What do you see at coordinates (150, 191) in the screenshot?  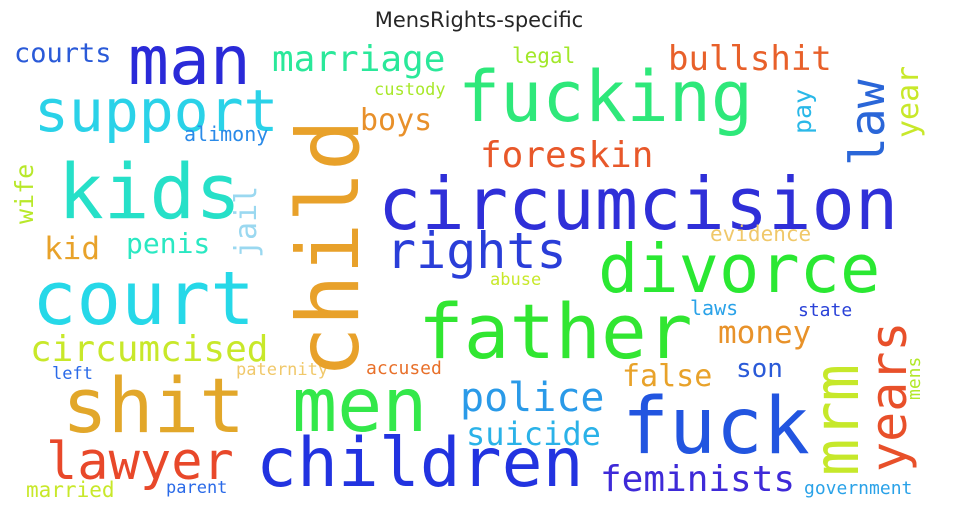 I see `word-kids: kids` at bounding box center [150, 191].